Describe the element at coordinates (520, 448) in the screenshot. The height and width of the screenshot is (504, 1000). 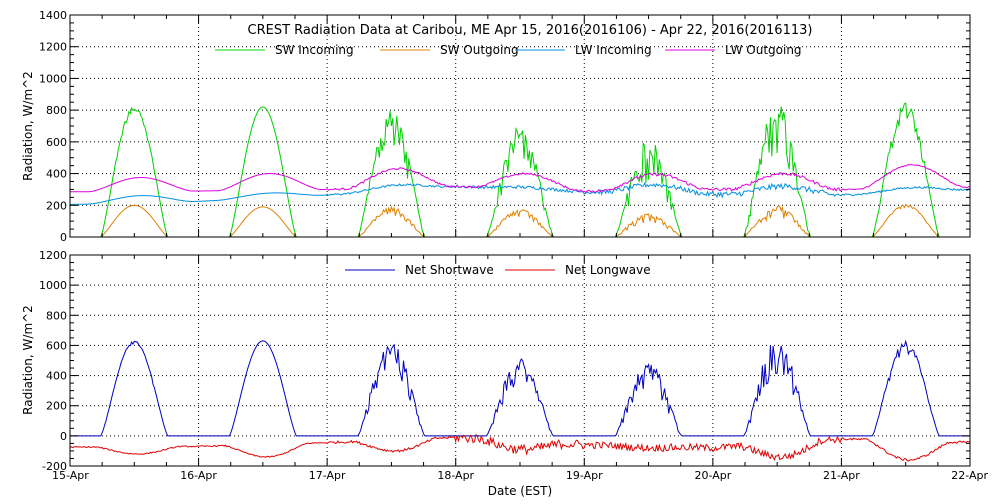
I see `series-line-net-longwave` at that location.